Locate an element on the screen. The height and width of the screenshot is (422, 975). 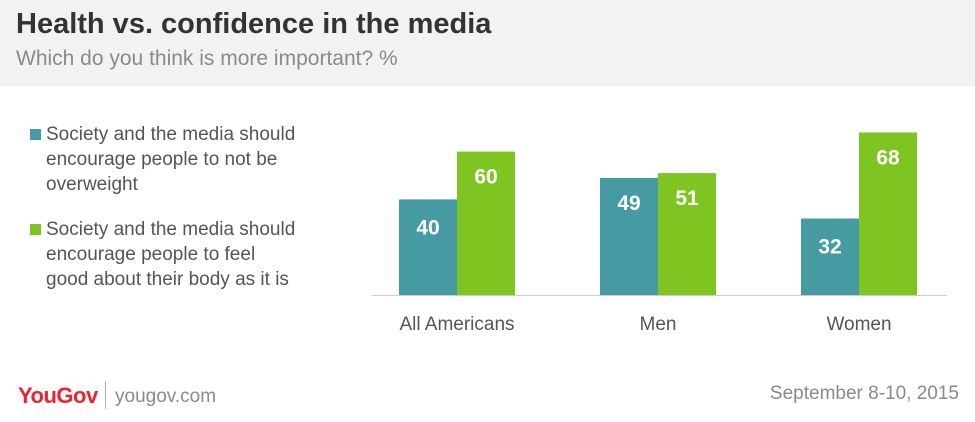
footer-divider is located at coordinates (105, 395).